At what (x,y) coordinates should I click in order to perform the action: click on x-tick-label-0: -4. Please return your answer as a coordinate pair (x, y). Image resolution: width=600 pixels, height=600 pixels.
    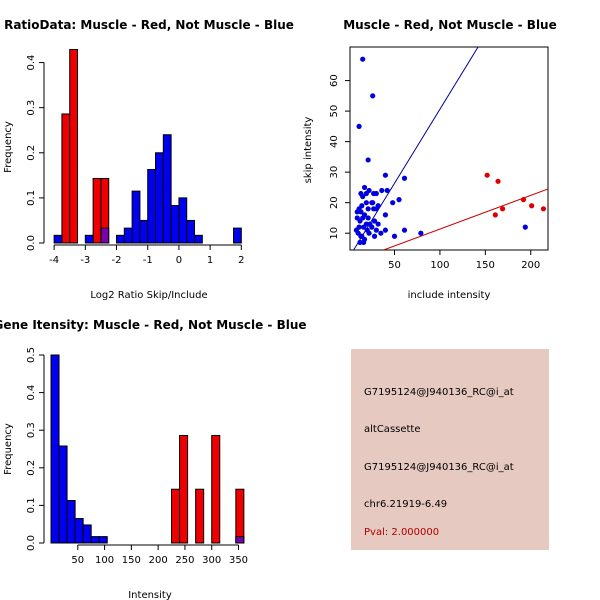
    Looking at the image, I should click on (54, 260).